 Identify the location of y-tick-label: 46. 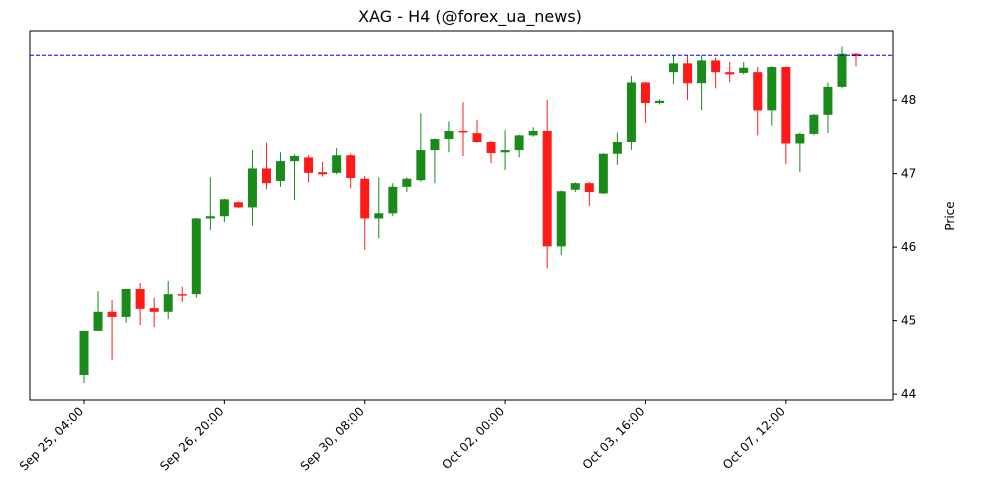
(908, 247).